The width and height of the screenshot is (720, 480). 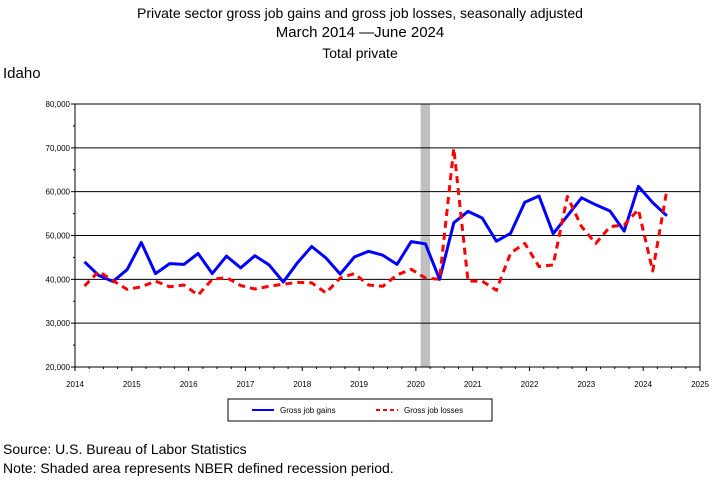 What do you see at coordinates (22, 73) in the screenshot?
I see `region-label: Idaho` at bounding box center [22, 73].